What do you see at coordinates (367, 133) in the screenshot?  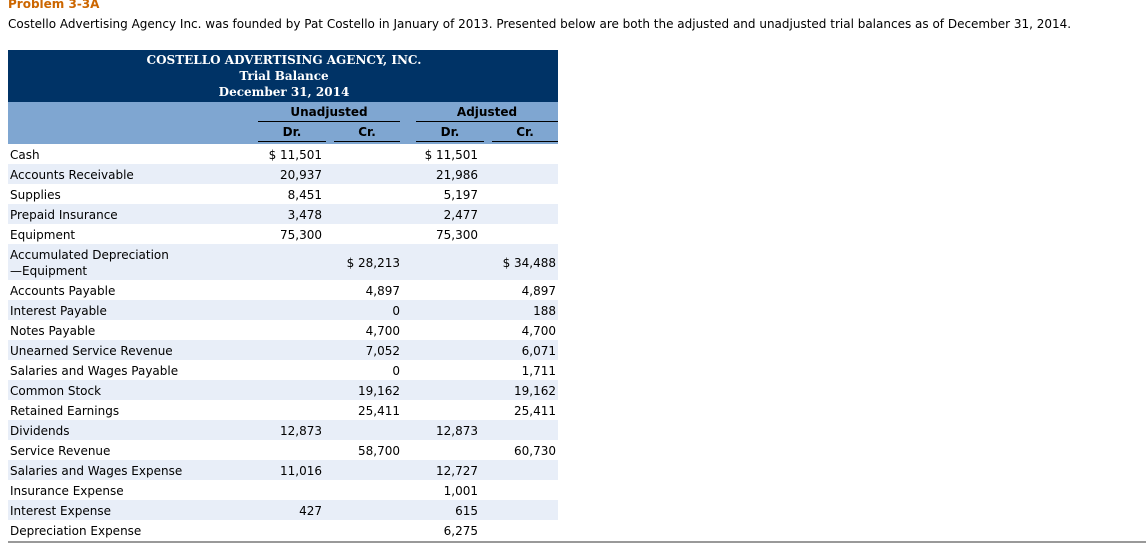 I see `unadjusted-cr-header: Cr.` at bounding box center [367, 133].